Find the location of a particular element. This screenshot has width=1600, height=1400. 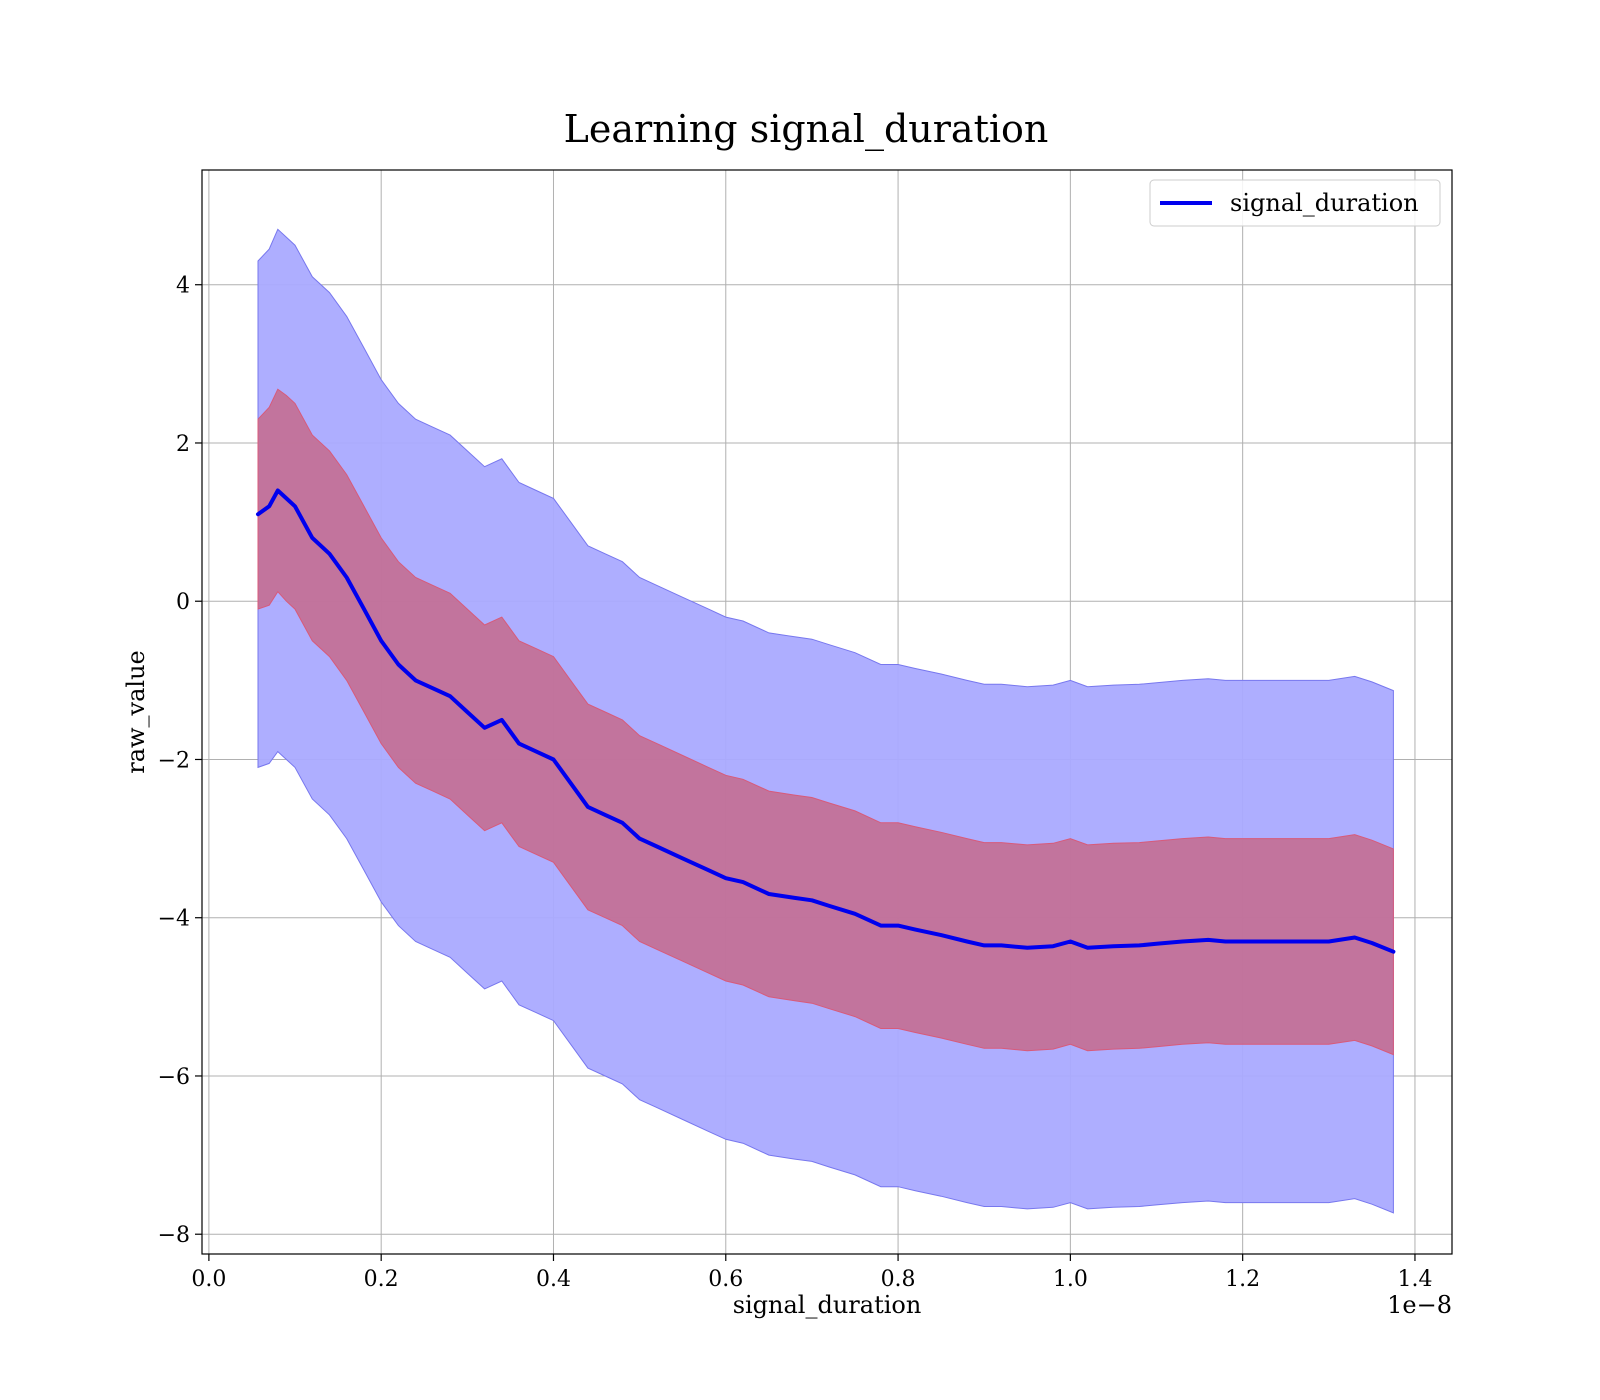

x-tick-label: 1.4 is located at coordinates (1414, 1279).